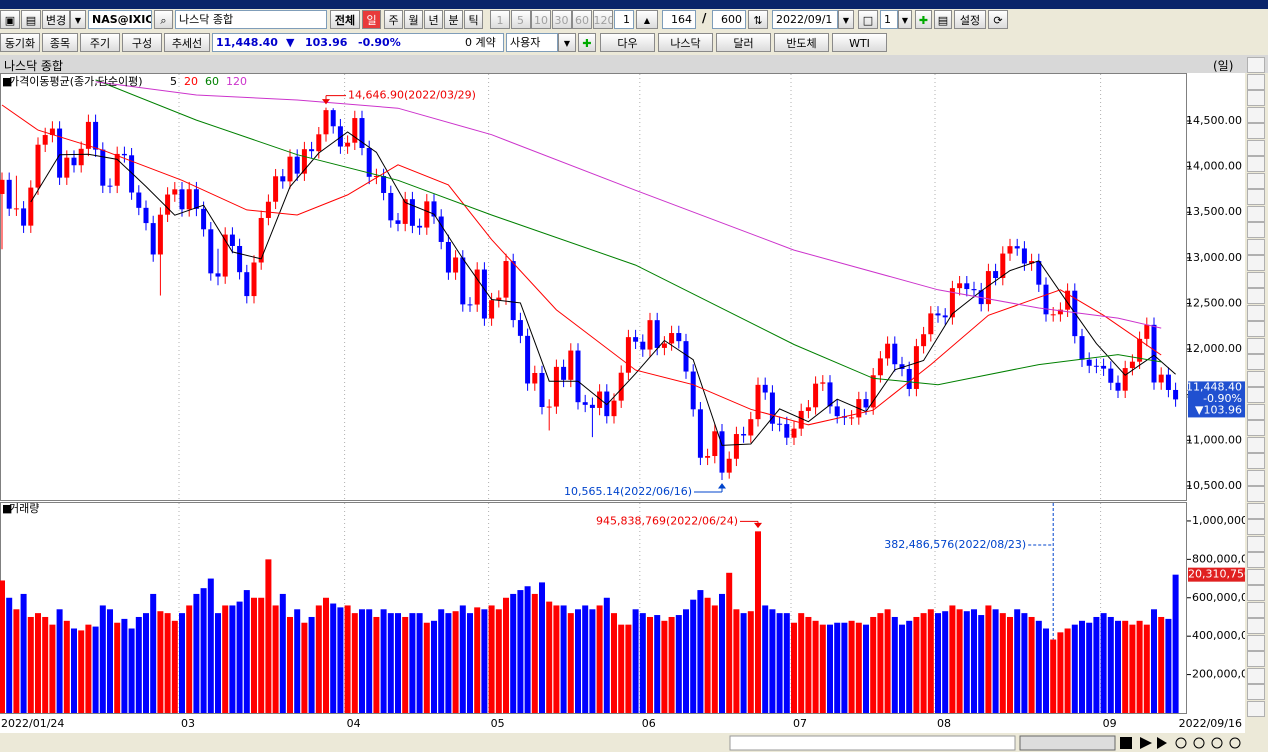 The image size is (1268, 752). What do you see at coordinates (602, 19) in the screenshot?
I see `interval-btn: 120` at bounding box center [602, 19].